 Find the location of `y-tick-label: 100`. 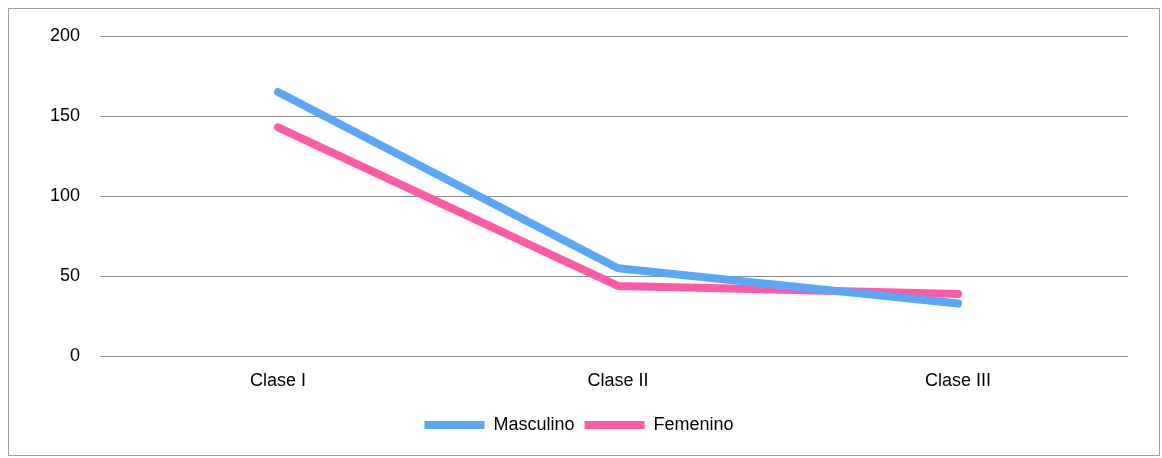

y-tick-label: 100 is located at coordinates (65, 195).